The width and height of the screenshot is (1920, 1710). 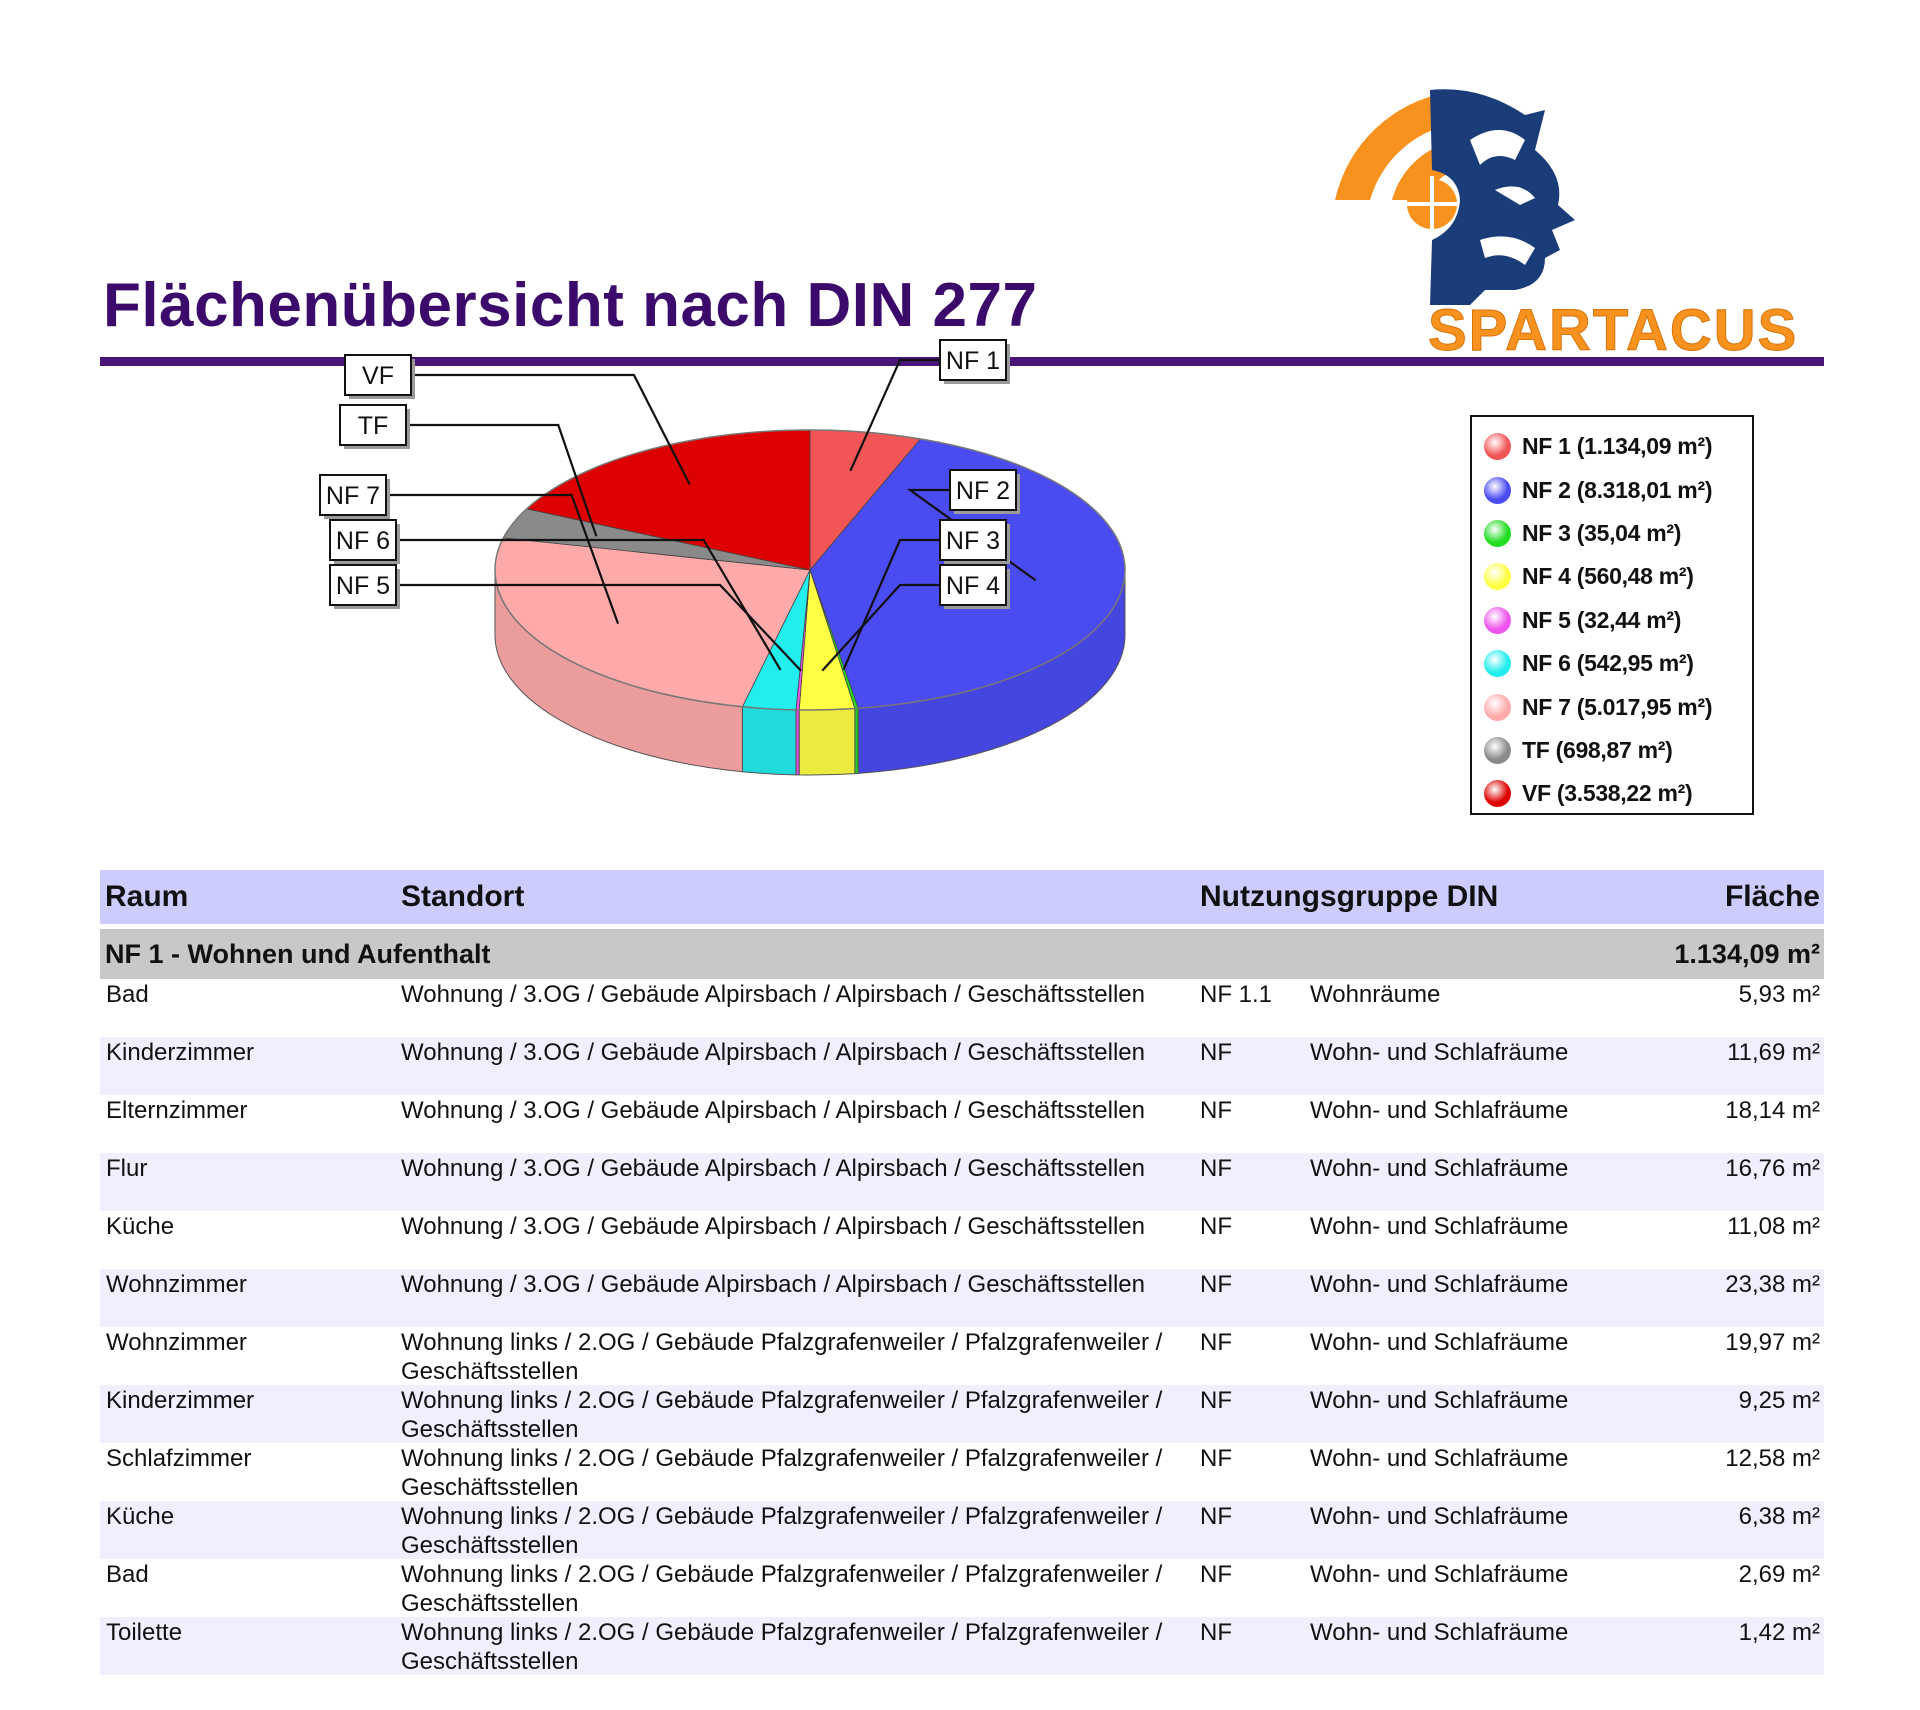 I want to click on callout-nf5: NF 5, so click(x=364, y=586).